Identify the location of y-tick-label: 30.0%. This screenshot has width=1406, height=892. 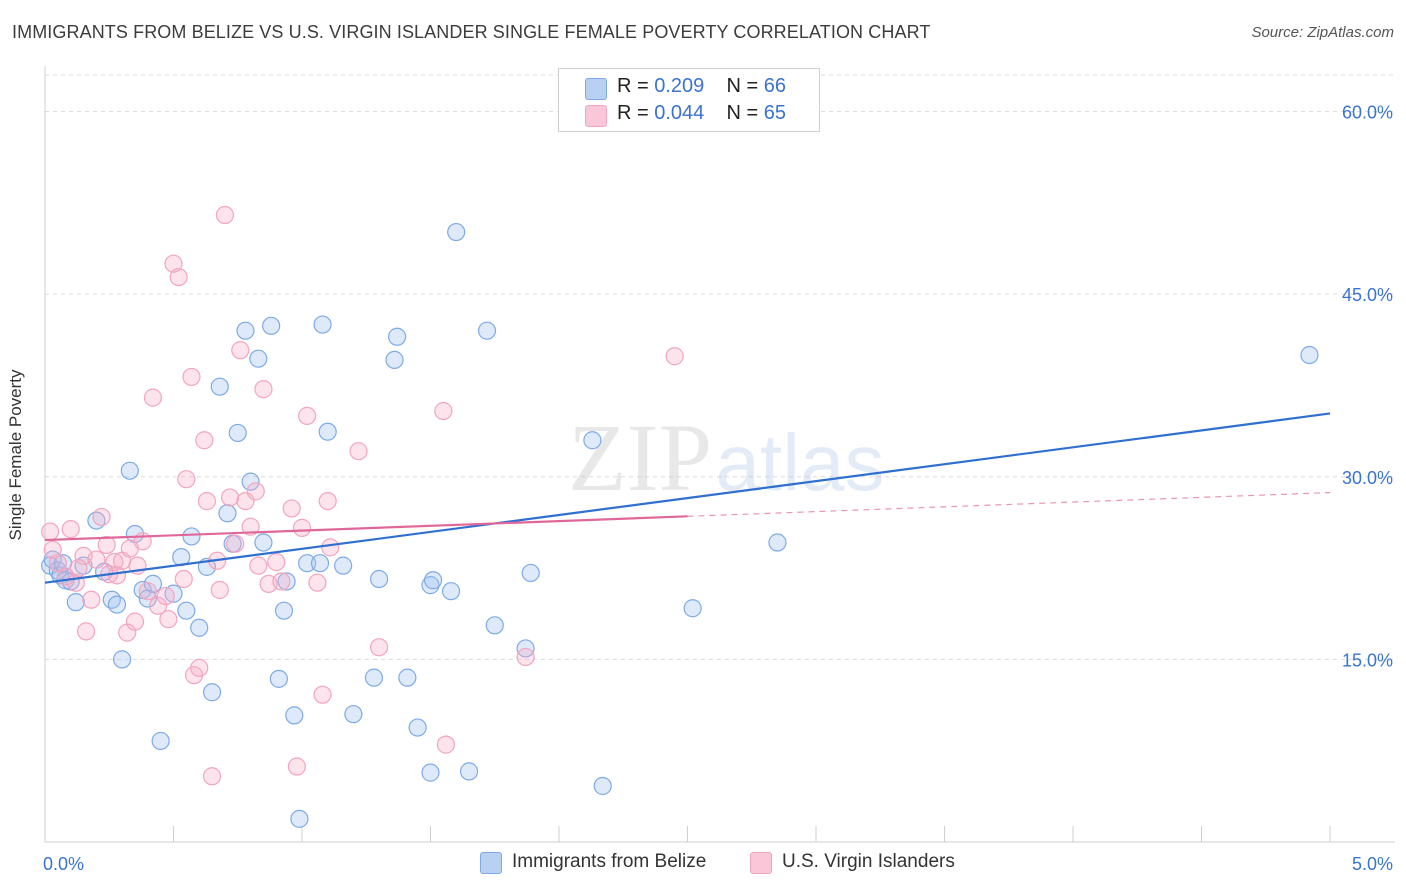
(1367, 478).